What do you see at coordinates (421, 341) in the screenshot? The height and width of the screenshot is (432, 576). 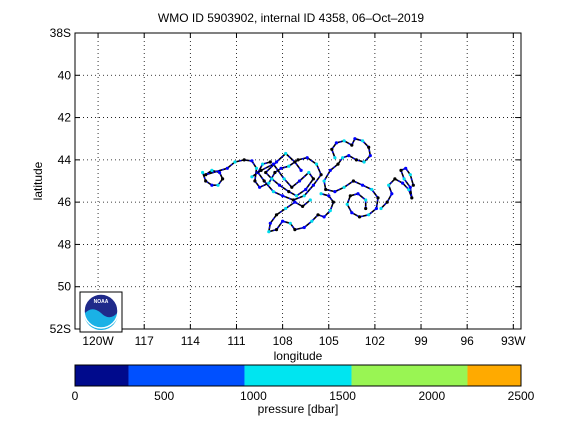 I see `x-tick-label: 99` at bounding box center [421, 341].